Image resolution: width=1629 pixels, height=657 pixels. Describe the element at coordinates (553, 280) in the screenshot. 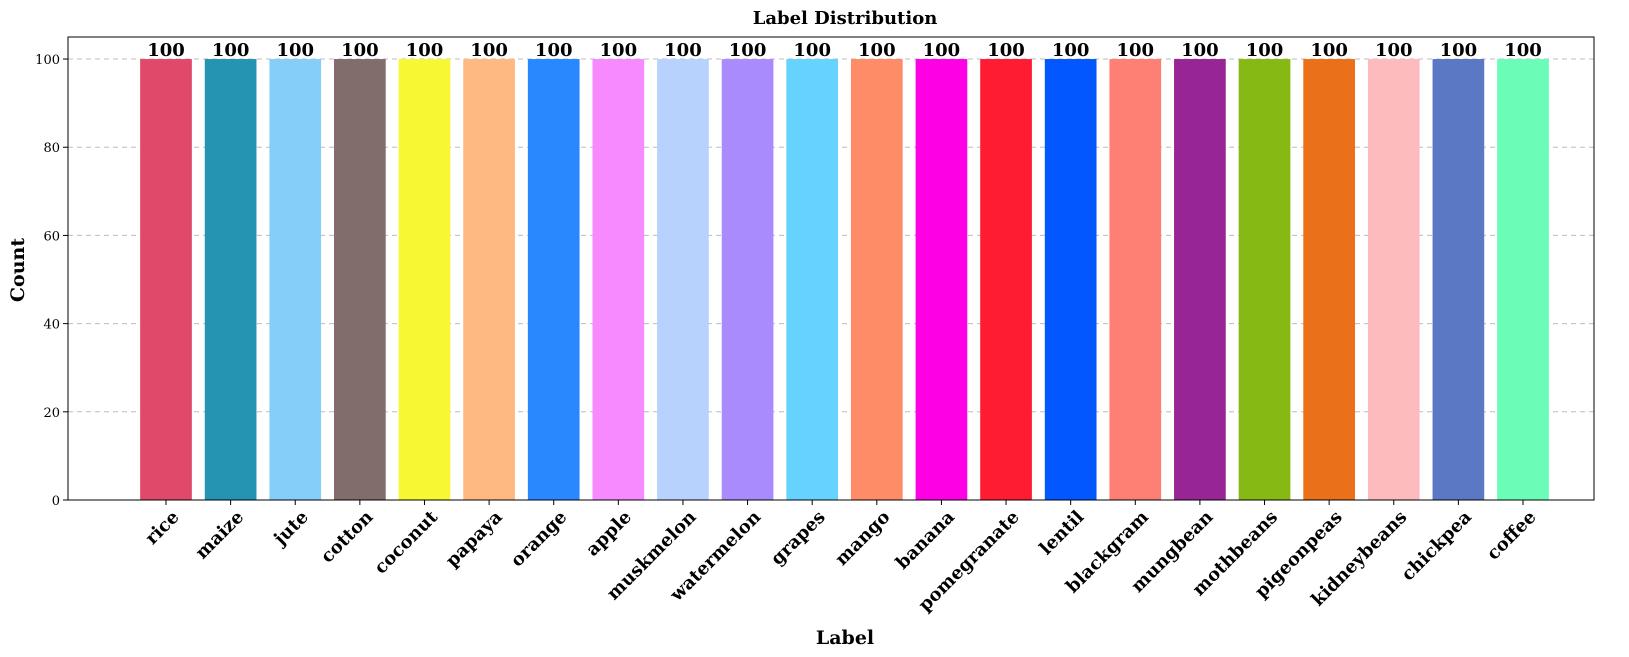

I see `bar-orange` at that location.